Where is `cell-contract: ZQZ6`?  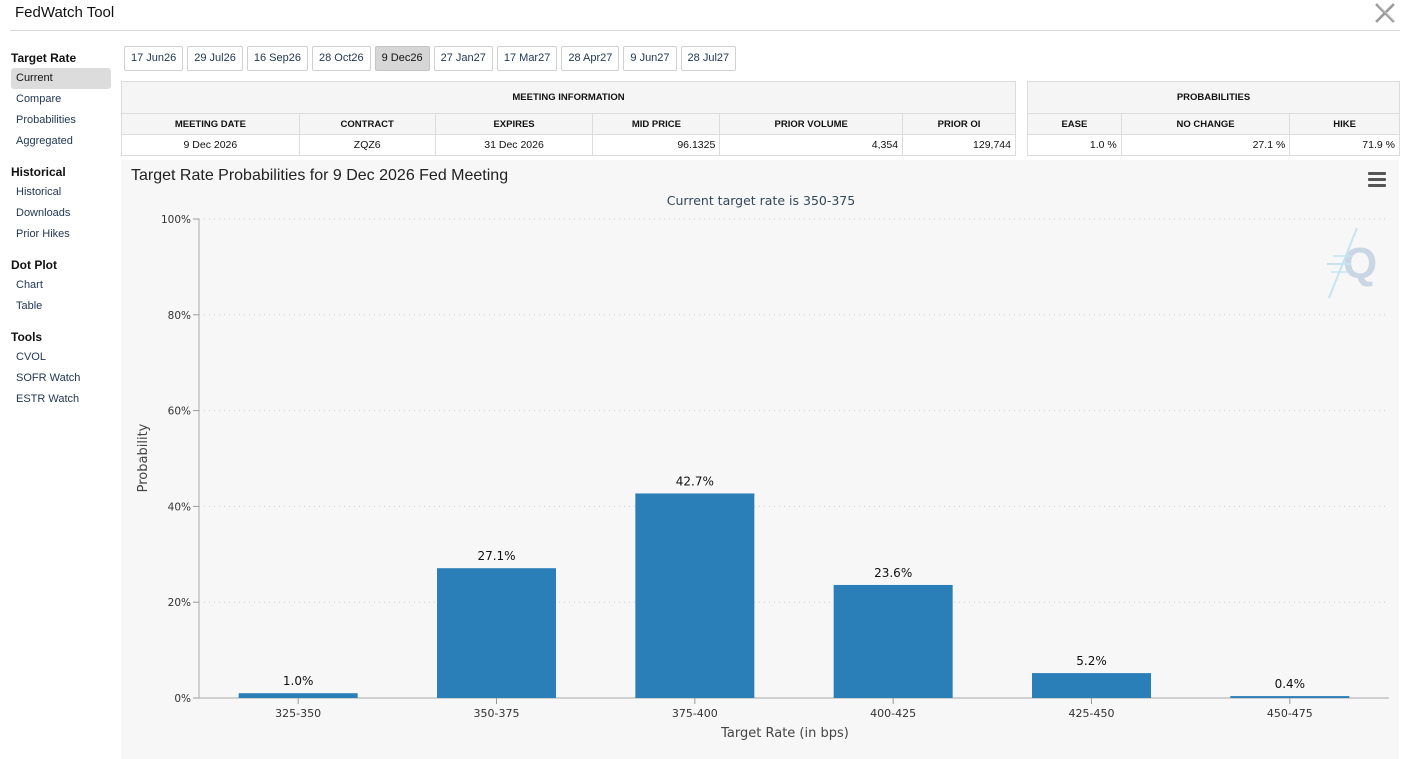
cell-contract: ZQZ6 is located at coordinates (367, 145).